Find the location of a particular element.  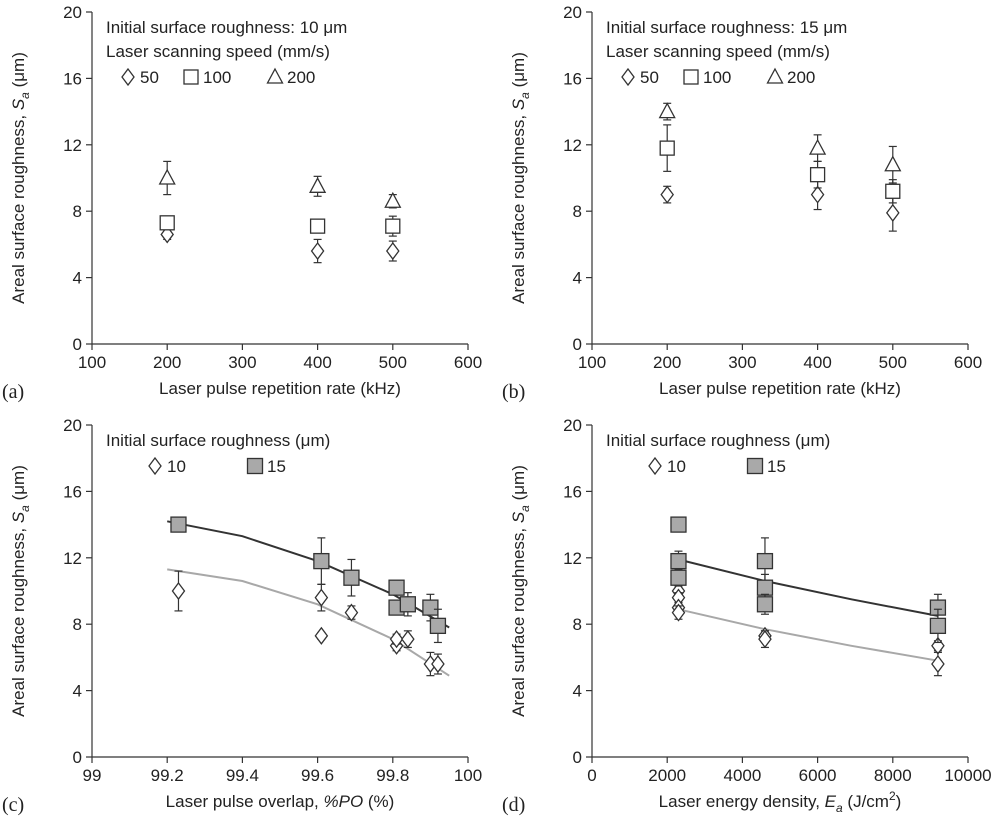

x-axis-label-end: ) is located at coordinates (899, 801).